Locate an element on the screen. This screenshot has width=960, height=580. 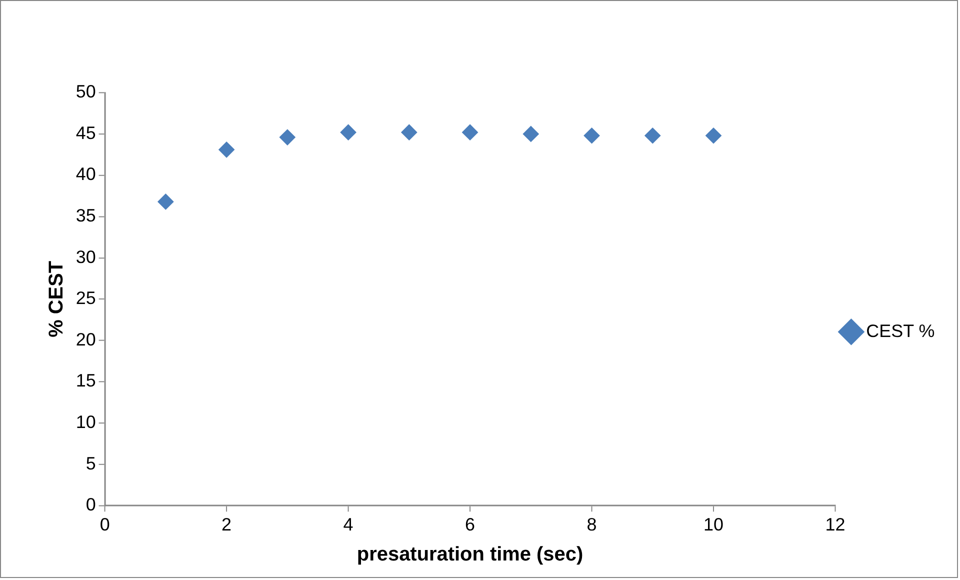
x-tick-label: 12 is located at coordinates (835, 524).